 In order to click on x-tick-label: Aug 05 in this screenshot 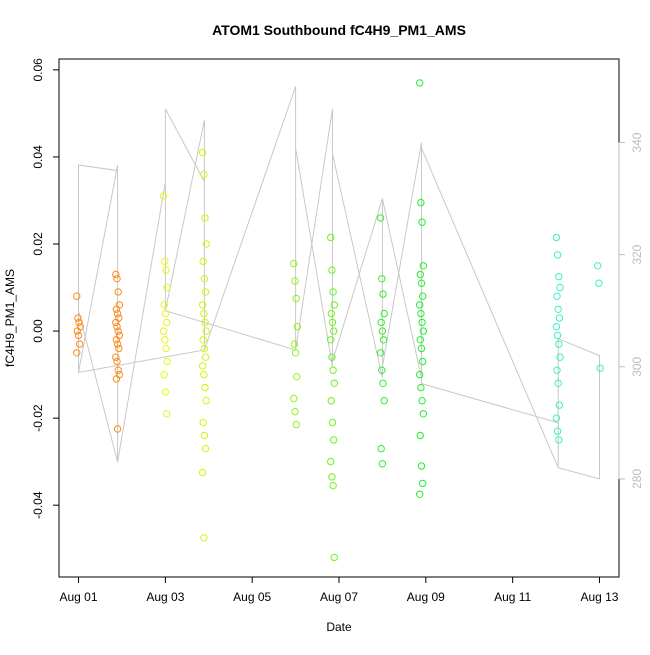, I will do `click(252, 597)`.